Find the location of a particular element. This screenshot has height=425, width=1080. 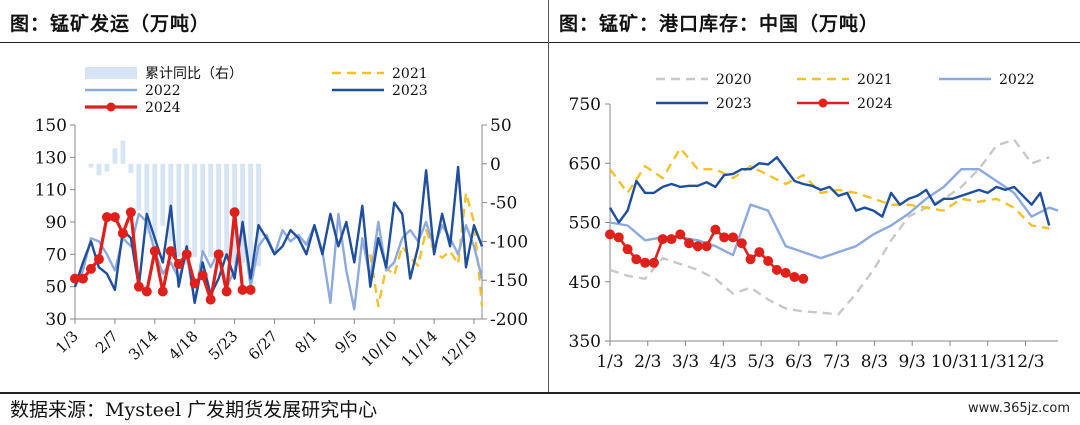

left-legend-series-swatch is located at coordinates (111, 73).